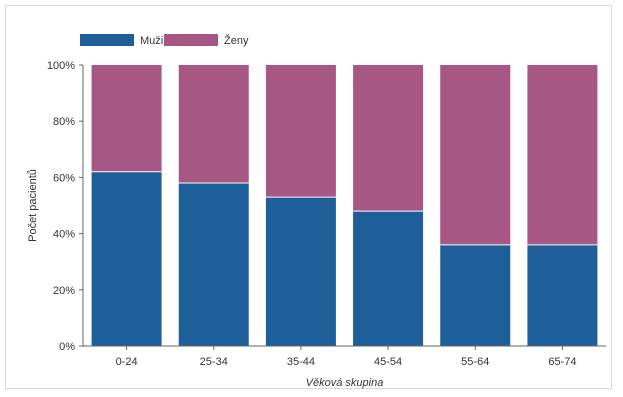  Describe the element at coordinates (61, 66) in the screenshot. I see `y-tick-label: 100%` at that location.